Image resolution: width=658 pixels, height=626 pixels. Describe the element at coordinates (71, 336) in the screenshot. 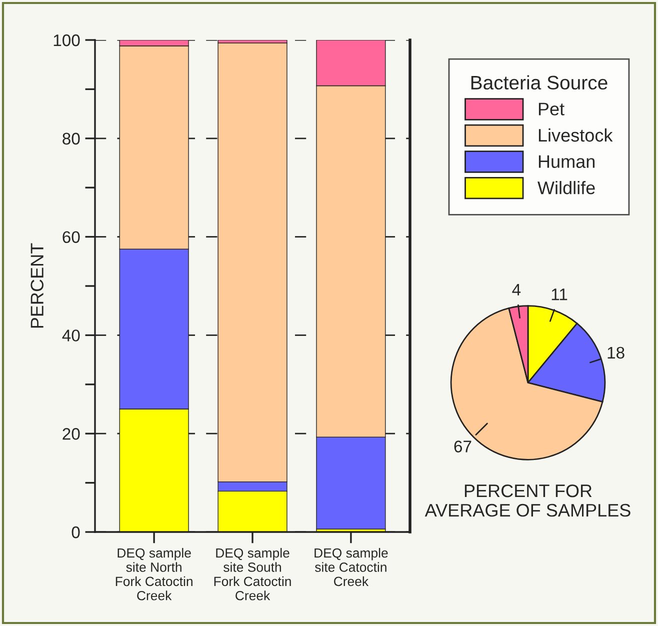

I see `y-tick-label: 40` at that location.